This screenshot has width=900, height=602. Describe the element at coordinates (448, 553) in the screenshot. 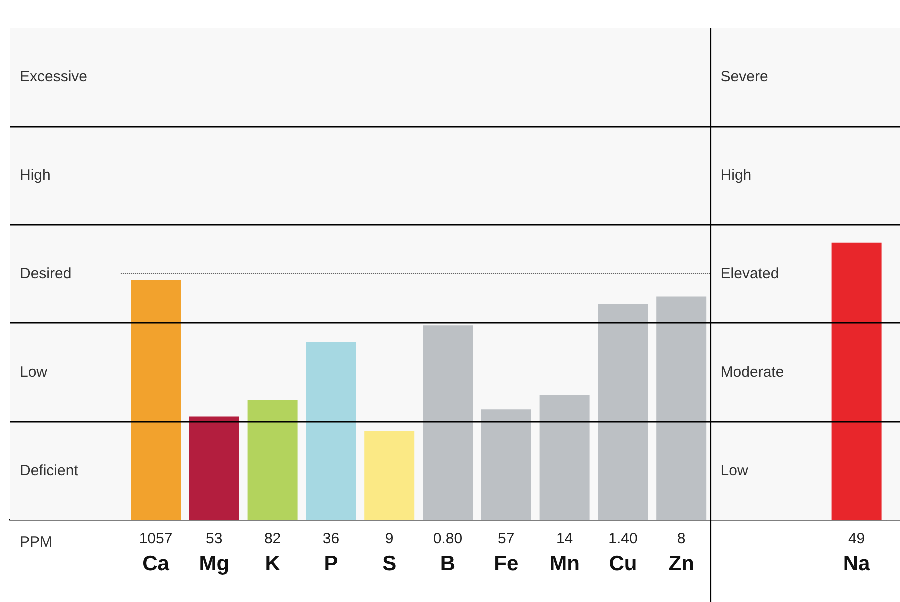

I see `x-tick-label: 0.80 B` at that location.